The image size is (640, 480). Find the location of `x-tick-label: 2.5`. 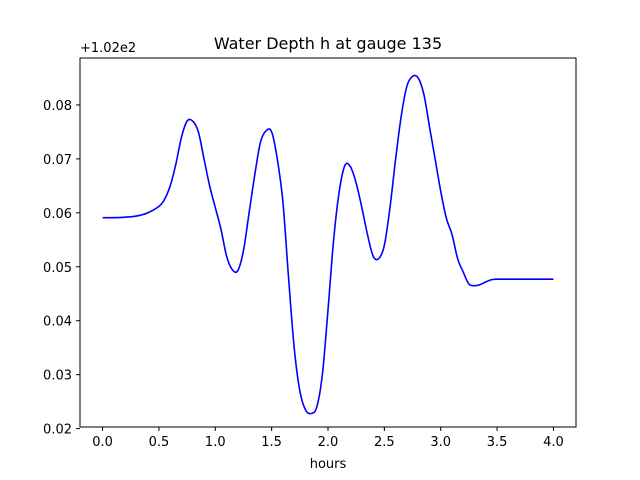

x-tick-label: 2.5 is located at coordinates (384, 442).